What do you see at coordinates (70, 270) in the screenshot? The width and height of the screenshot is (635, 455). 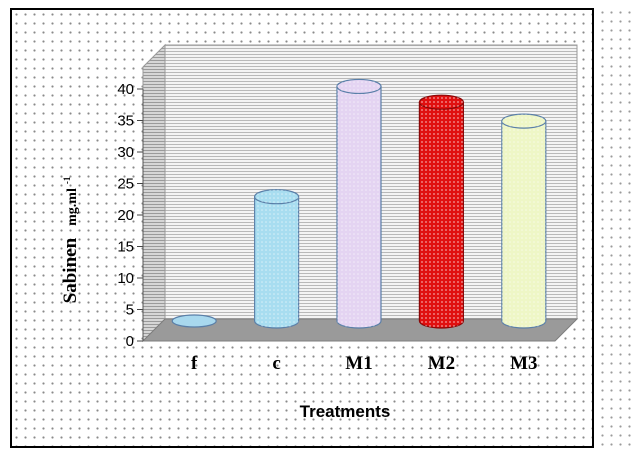 I see `y-axis-label-name: Sabinen` at bounding box center [70, 270].